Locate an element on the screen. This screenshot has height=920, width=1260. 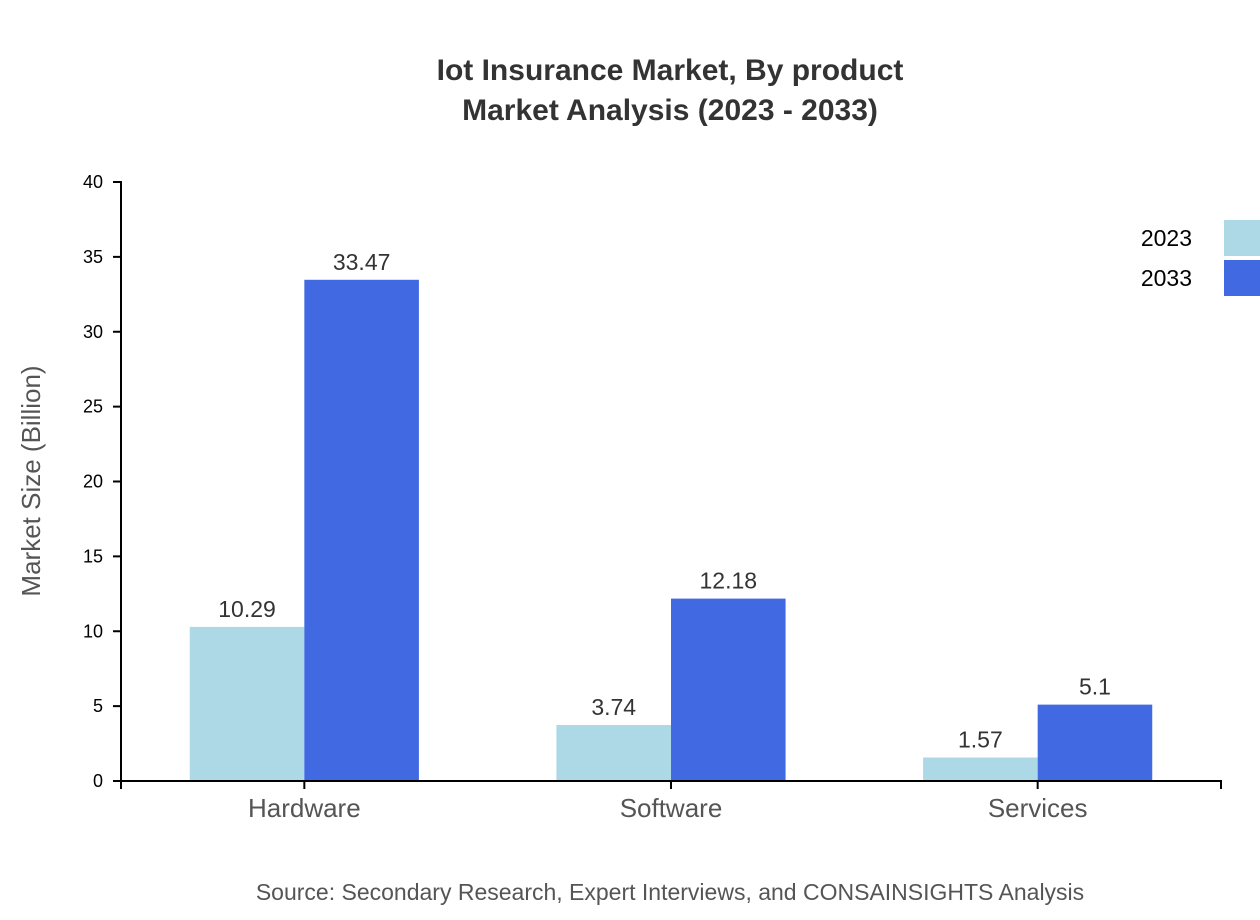
x-tick-label: Software is located at coordinates (671, 808).